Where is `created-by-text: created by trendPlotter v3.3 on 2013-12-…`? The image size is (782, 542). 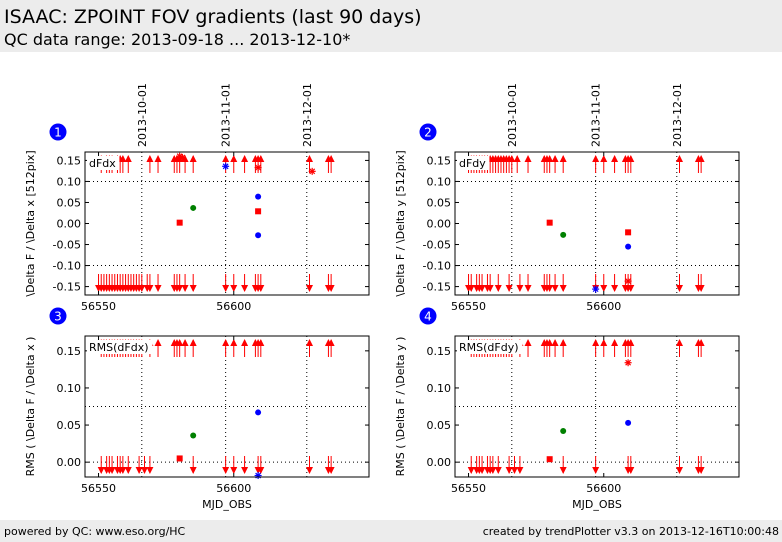
created-by-text: created by trendPlotter v3.3 on 2013-12-… is located at coordinates (630, 531).